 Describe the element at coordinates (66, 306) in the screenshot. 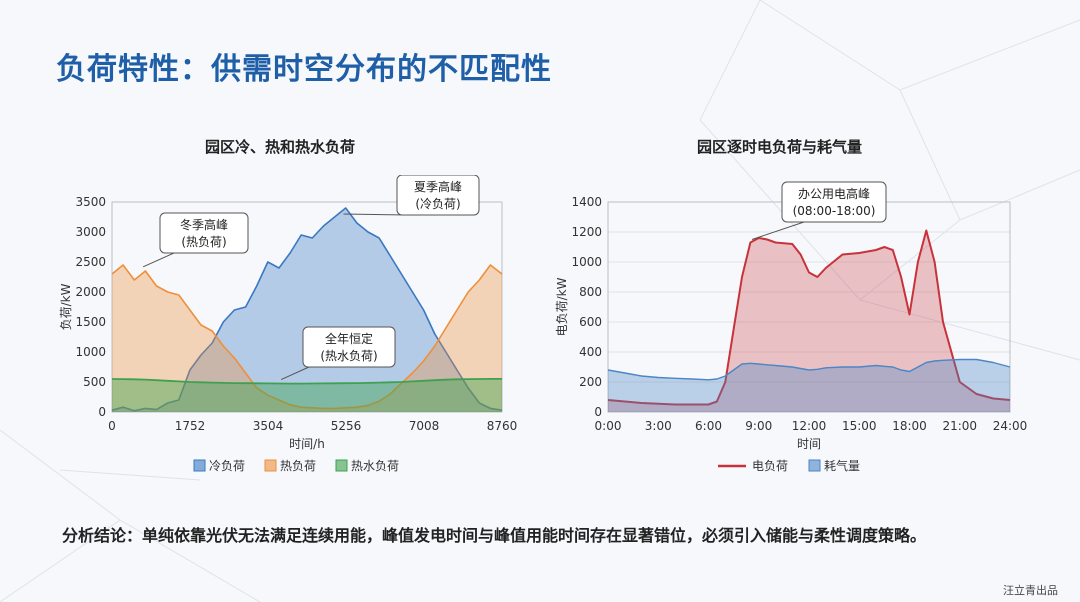

I see `y-axis-label: 负荷/kW` at that location.